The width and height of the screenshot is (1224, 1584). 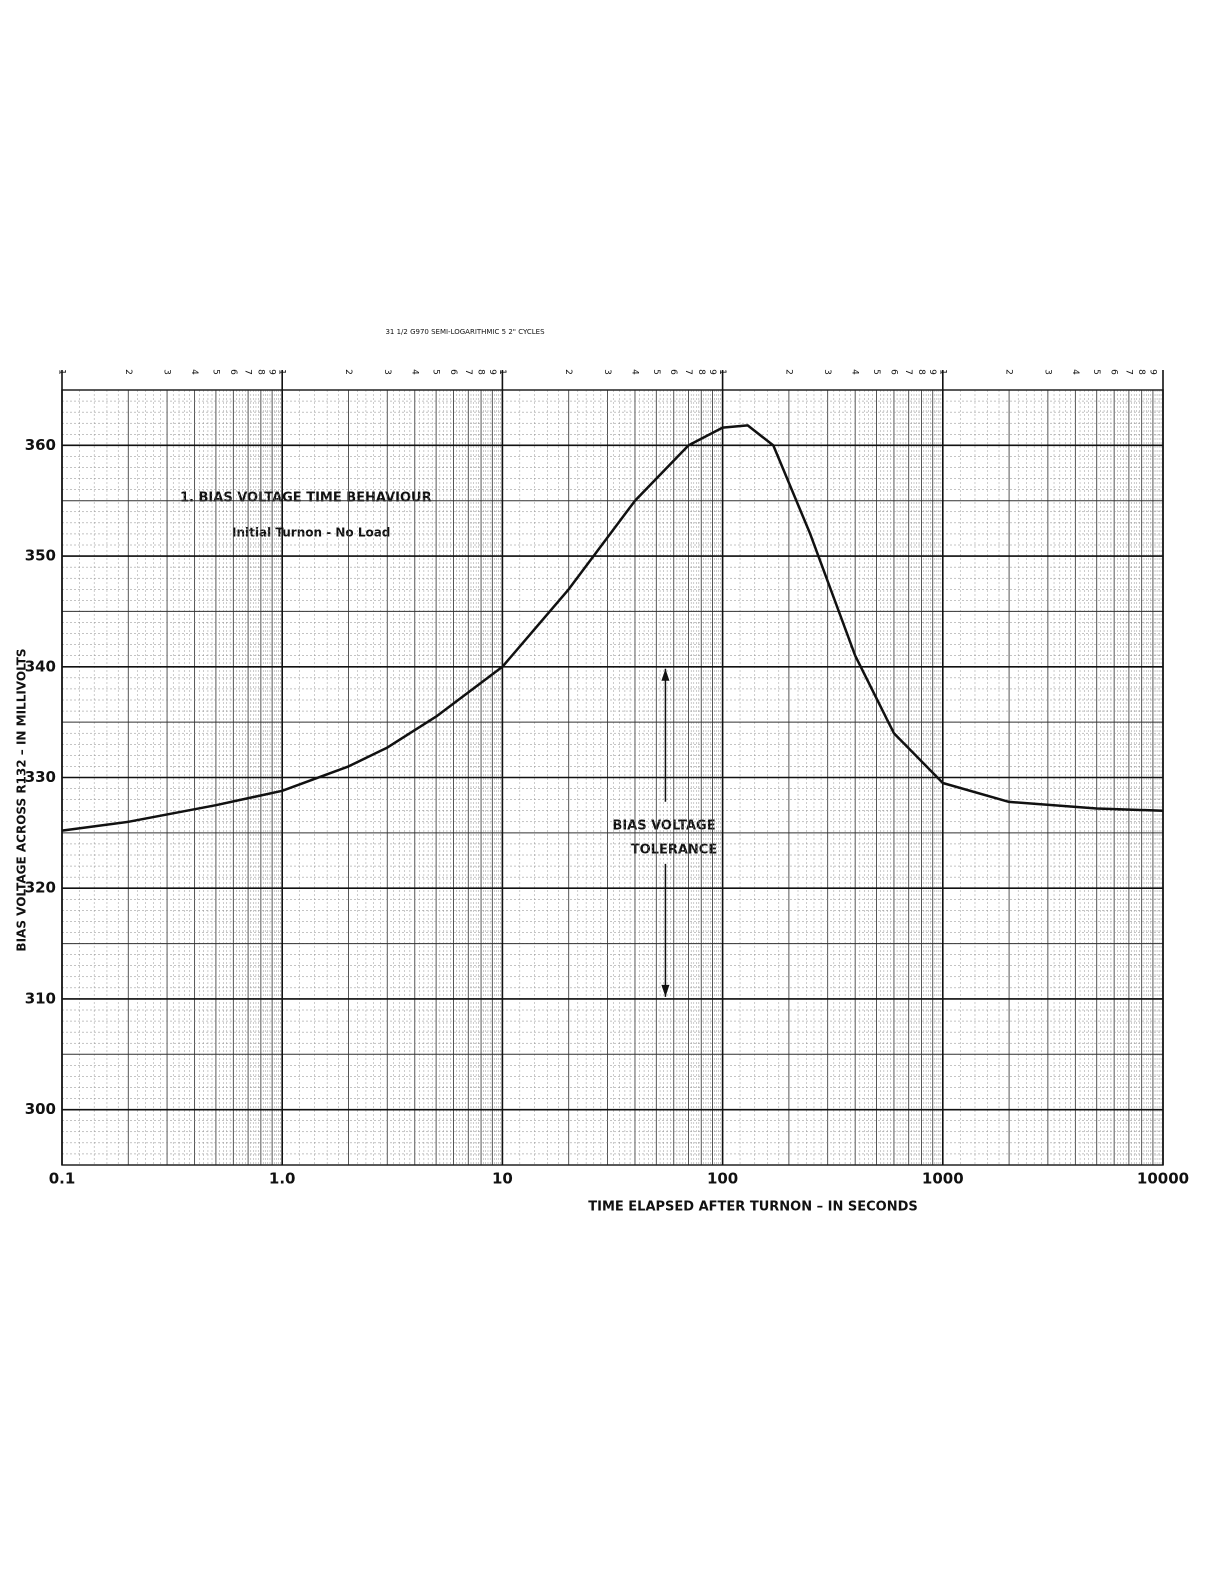 What do you see at coordinates (40, 445) in the screenshot?
I see `y-tick-label: 360` at bounding box center [40, 445].